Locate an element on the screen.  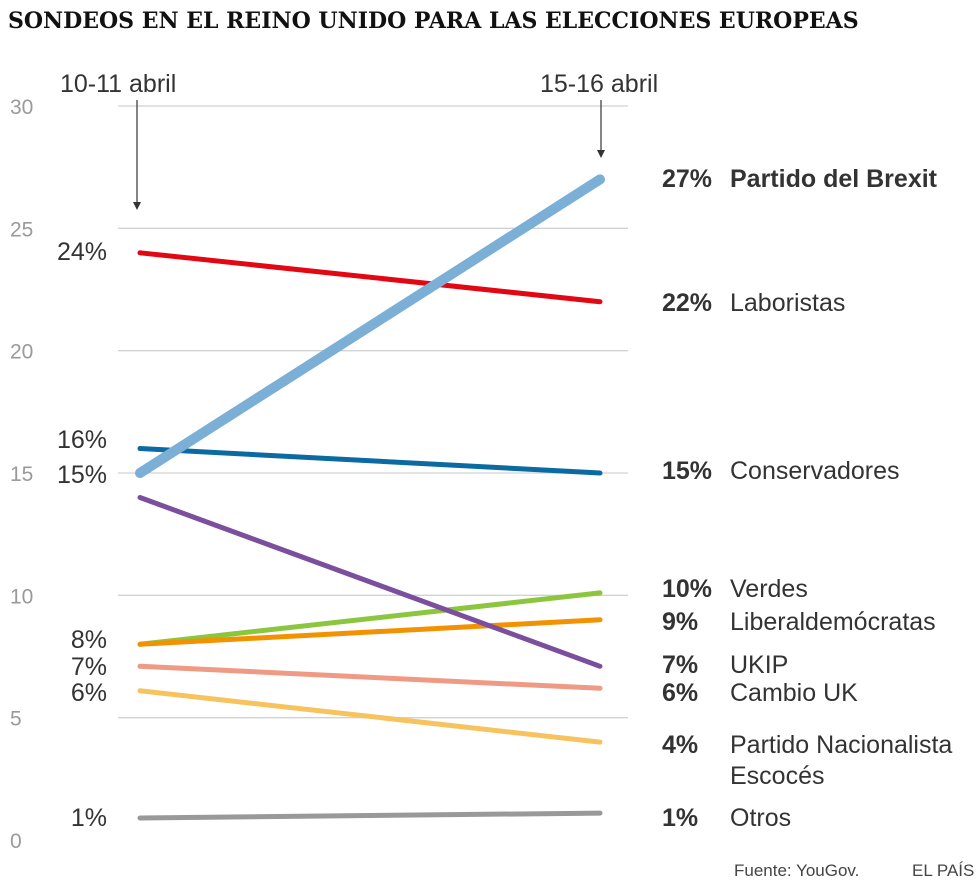
end-pct-ukip: 7% is located at coordinates (680, 665).